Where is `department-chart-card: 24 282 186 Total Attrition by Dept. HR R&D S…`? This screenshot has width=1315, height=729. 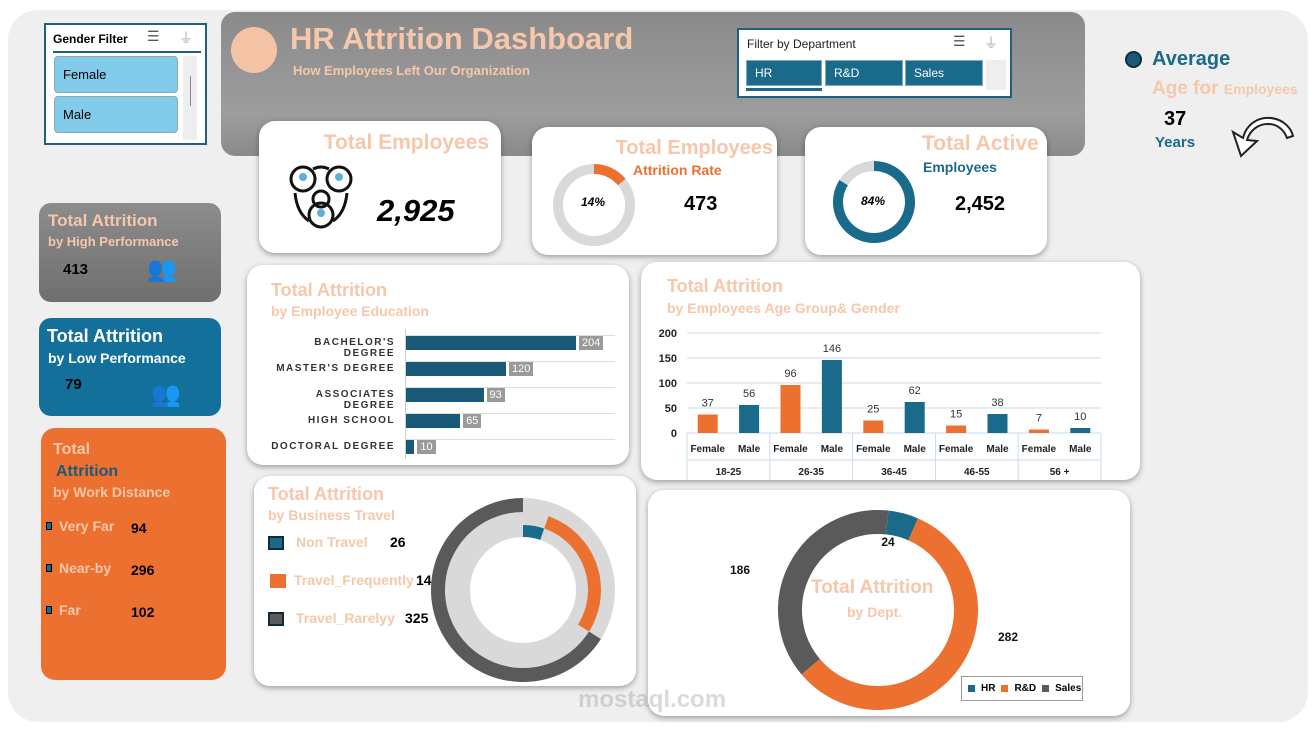 department-chart-card: 24 282 186 Total Attrition by Dept. HR R&D S… is located at coordinates (889, 603).